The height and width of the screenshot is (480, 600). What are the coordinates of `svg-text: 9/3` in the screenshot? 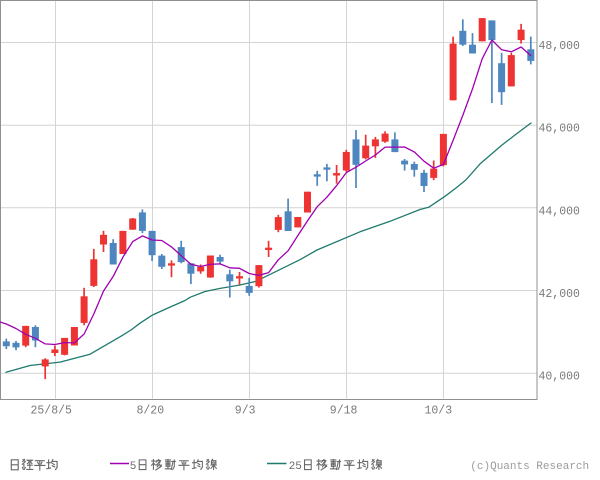 It's located at (245, 411).